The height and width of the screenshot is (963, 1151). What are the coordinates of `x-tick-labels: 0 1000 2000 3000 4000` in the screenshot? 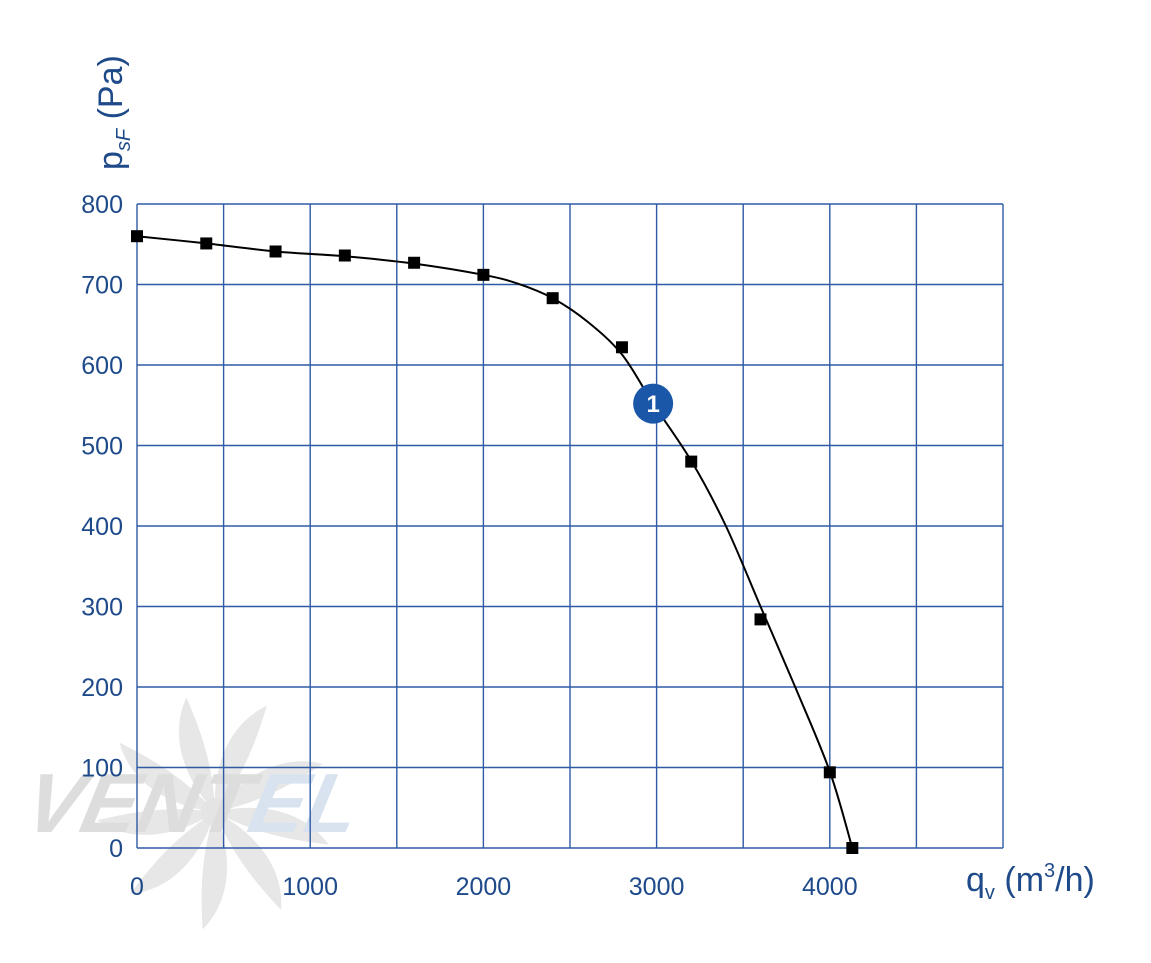 It's located at (494, 887).